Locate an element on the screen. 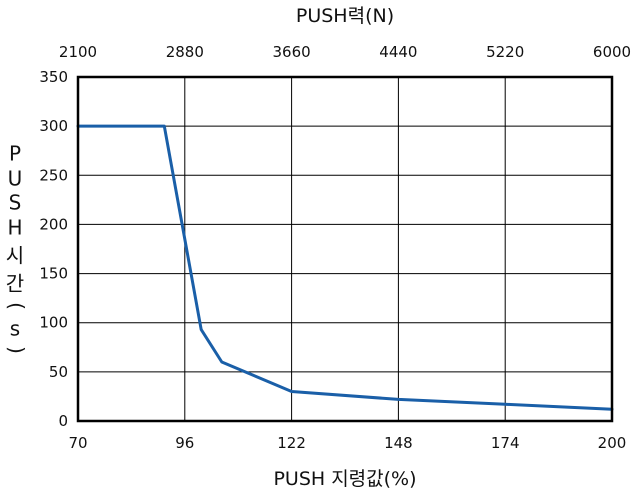  y-axis-title-char: 시 is located at coordinates (15, 256).